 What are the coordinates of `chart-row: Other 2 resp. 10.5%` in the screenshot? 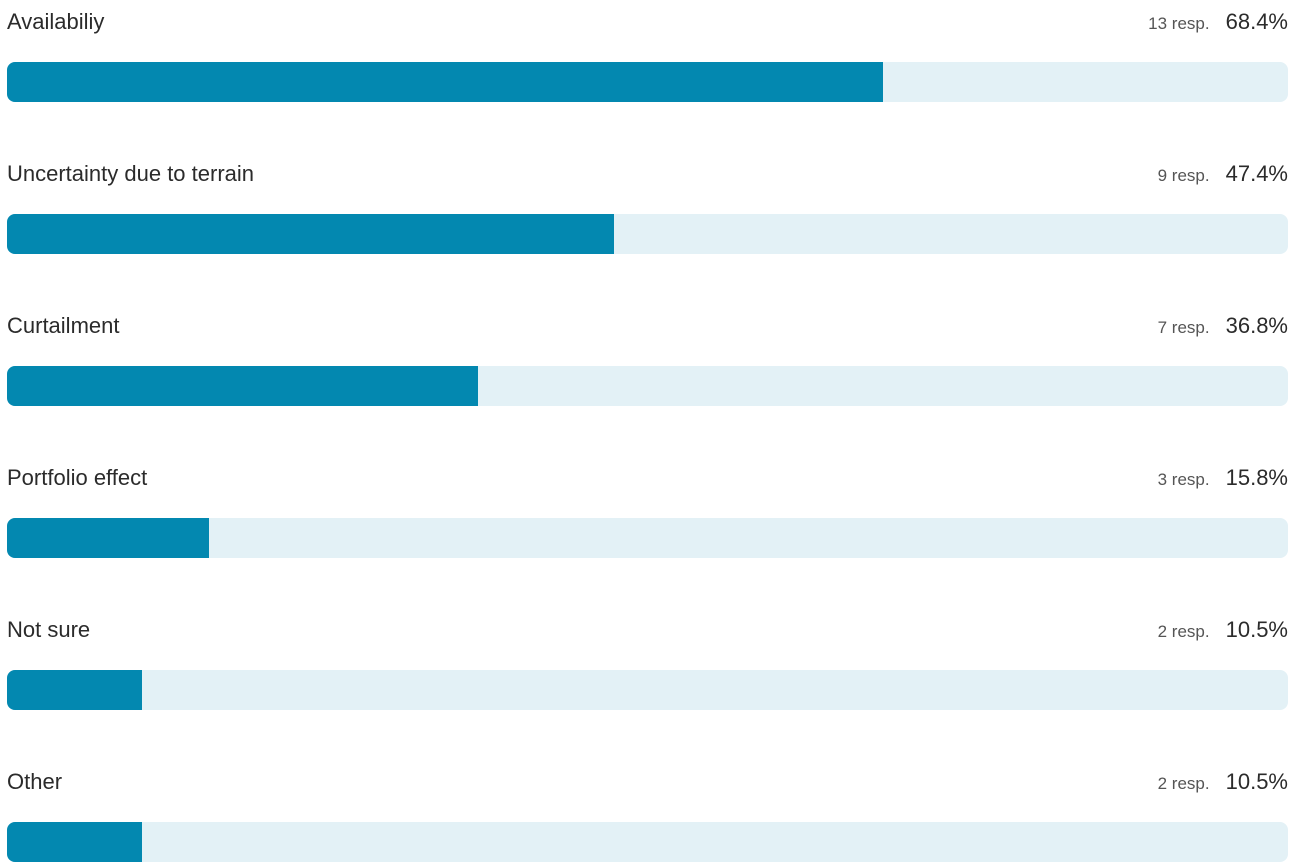 It's located at (647, 811).